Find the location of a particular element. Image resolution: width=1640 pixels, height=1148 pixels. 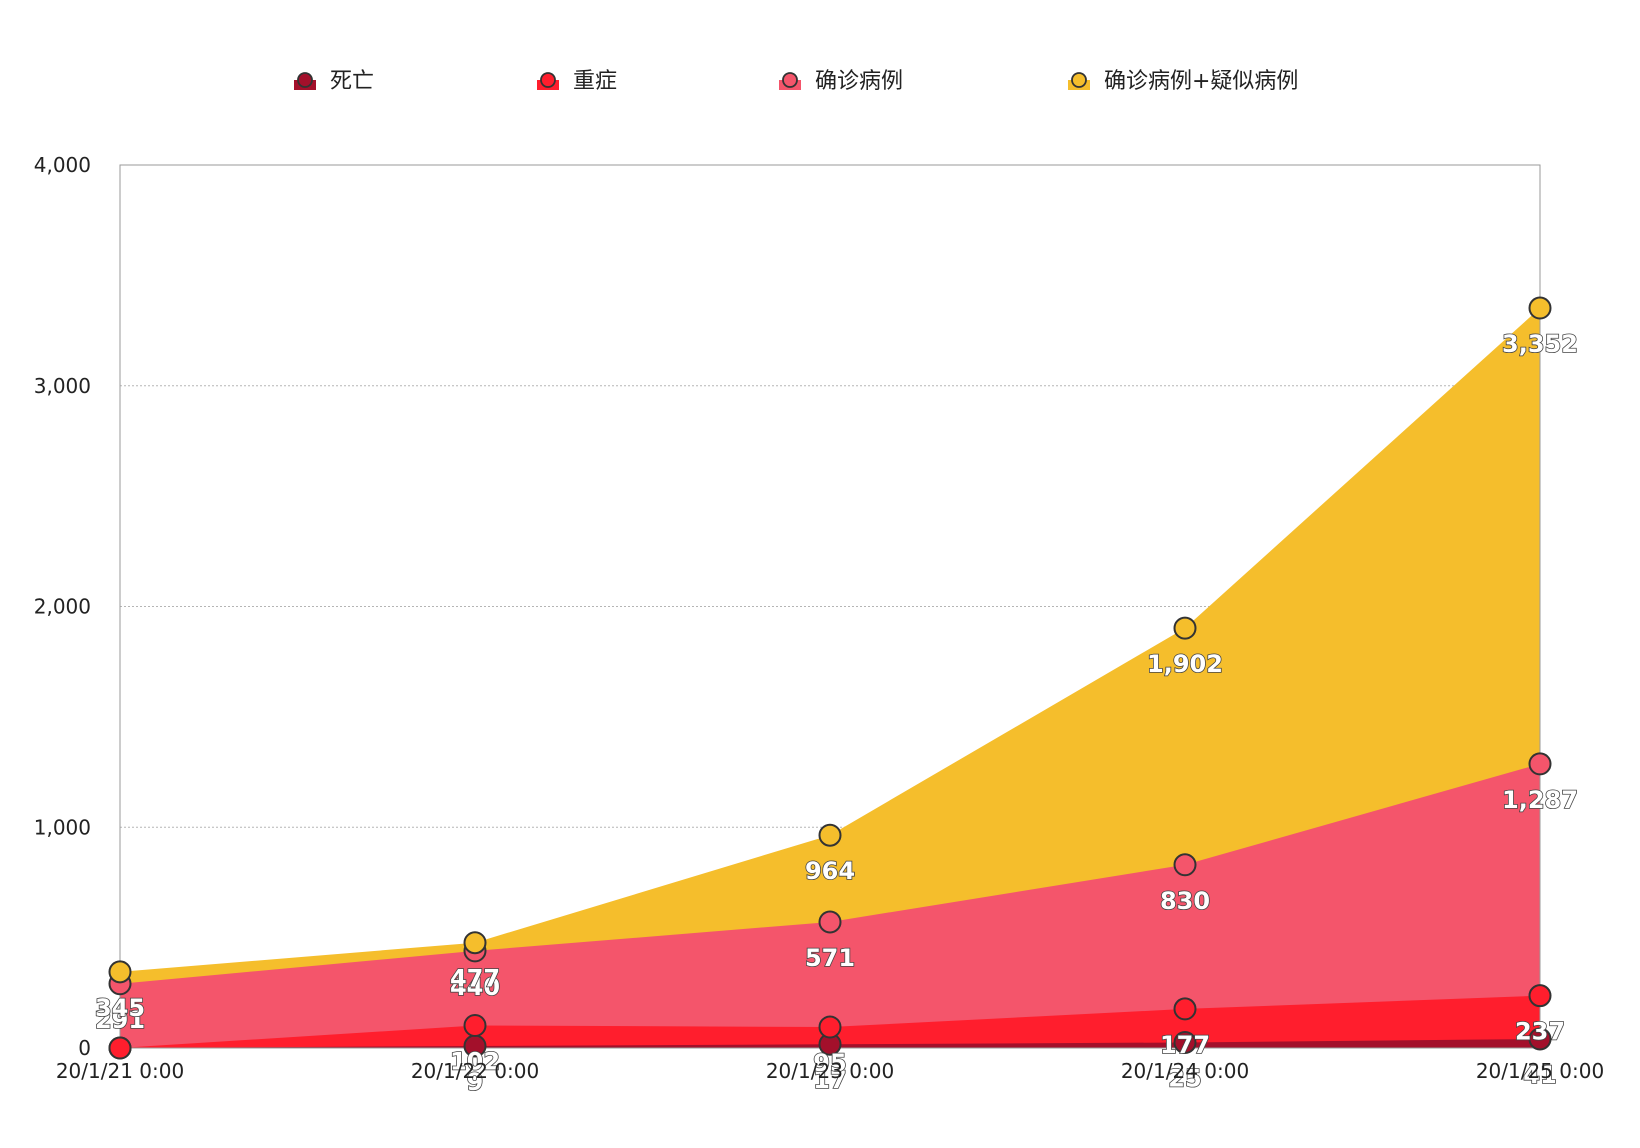

x-tick-label: 20/1/22 0:00 is located at coordinates (475, 1071).